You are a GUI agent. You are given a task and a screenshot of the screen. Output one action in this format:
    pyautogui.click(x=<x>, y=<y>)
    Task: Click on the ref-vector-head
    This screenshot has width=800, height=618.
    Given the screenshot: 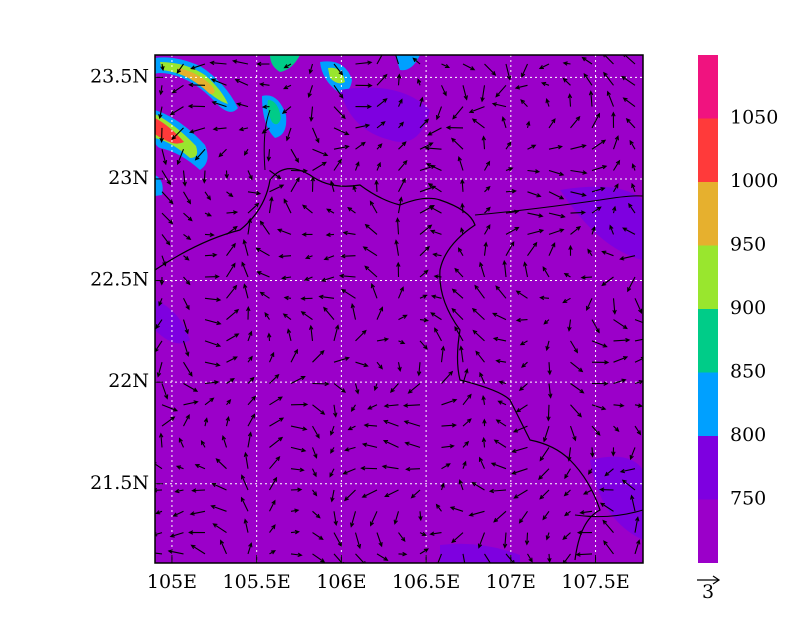 What is the action you would take?
    pyautogui.click(x=716, y=580)
    